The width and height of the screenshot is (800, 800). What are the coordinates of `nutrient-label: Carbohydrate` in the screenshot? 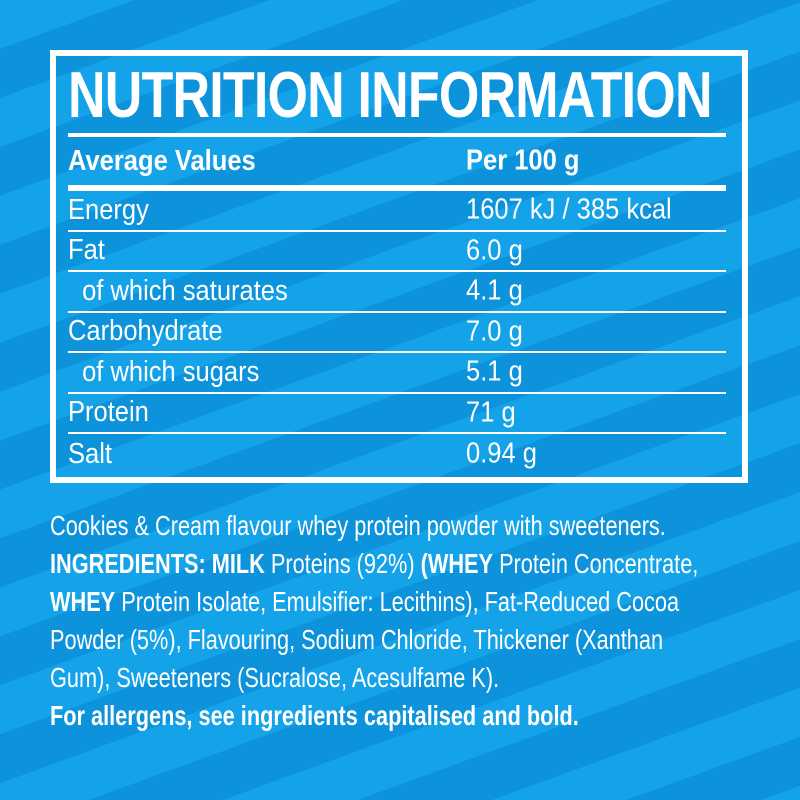 It's located at (145, 331).